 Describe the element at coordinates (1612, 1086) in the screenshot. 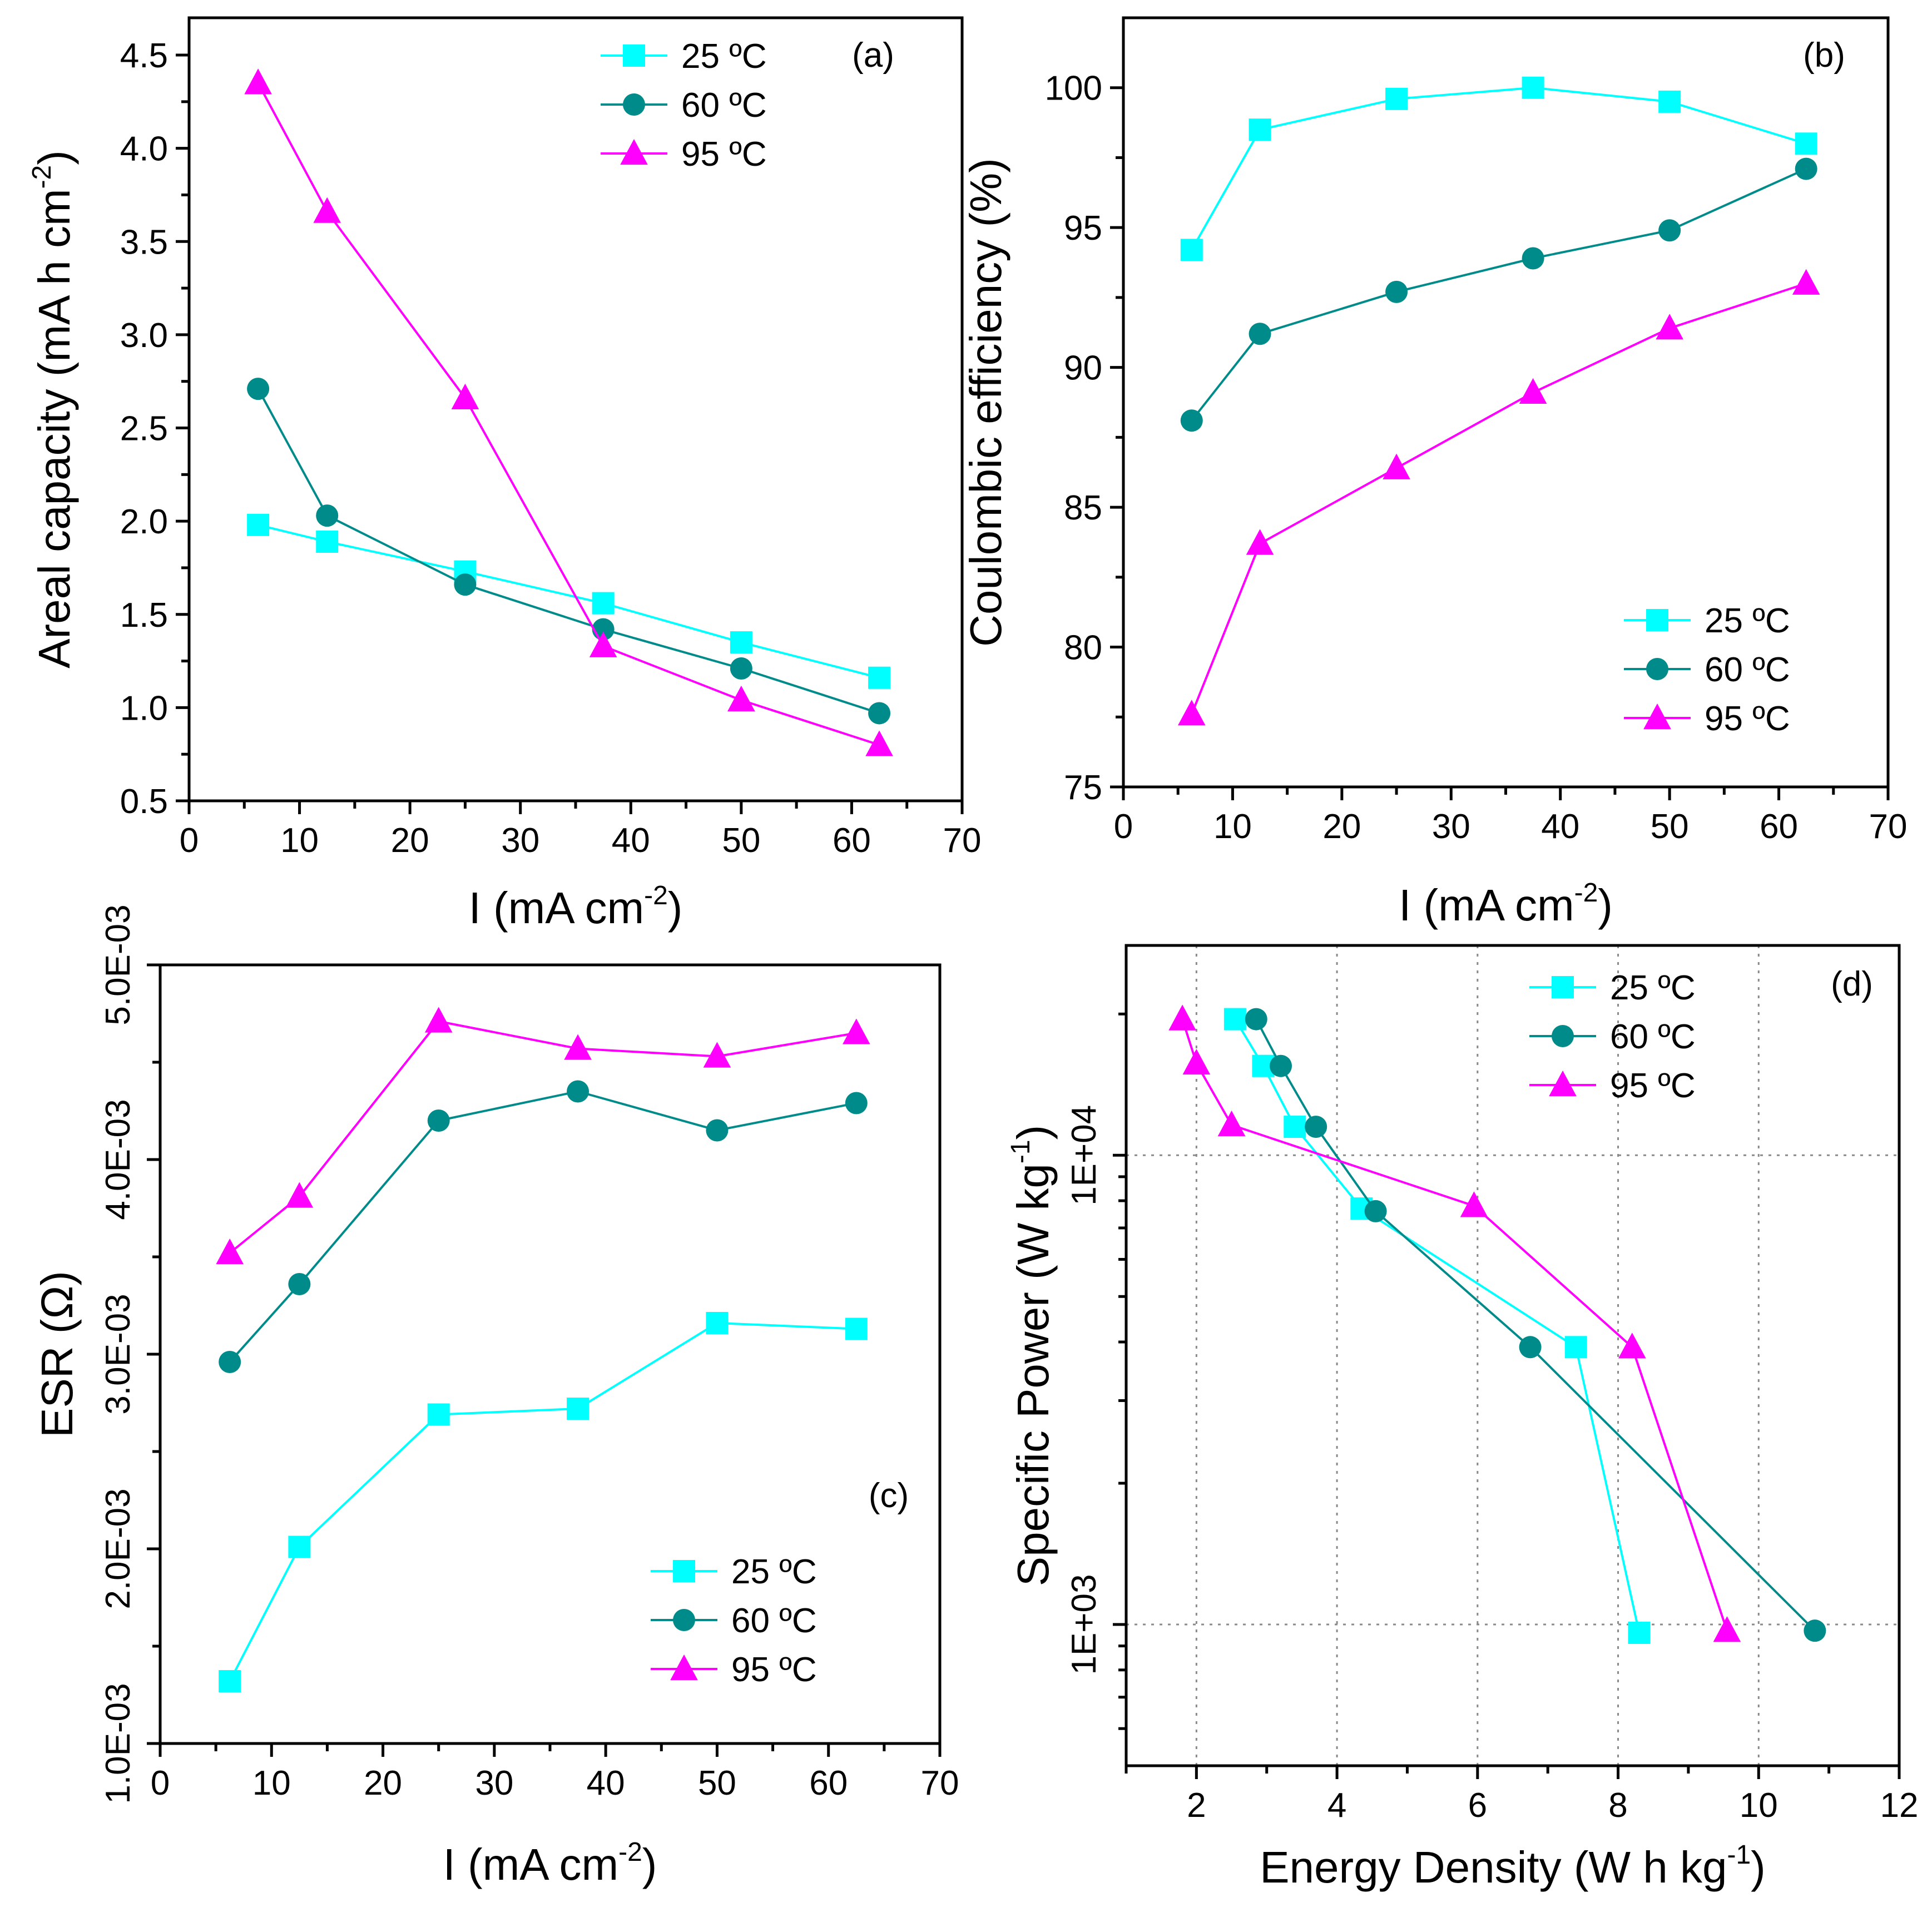

I see `legend-item: 95 ºC` at that location.